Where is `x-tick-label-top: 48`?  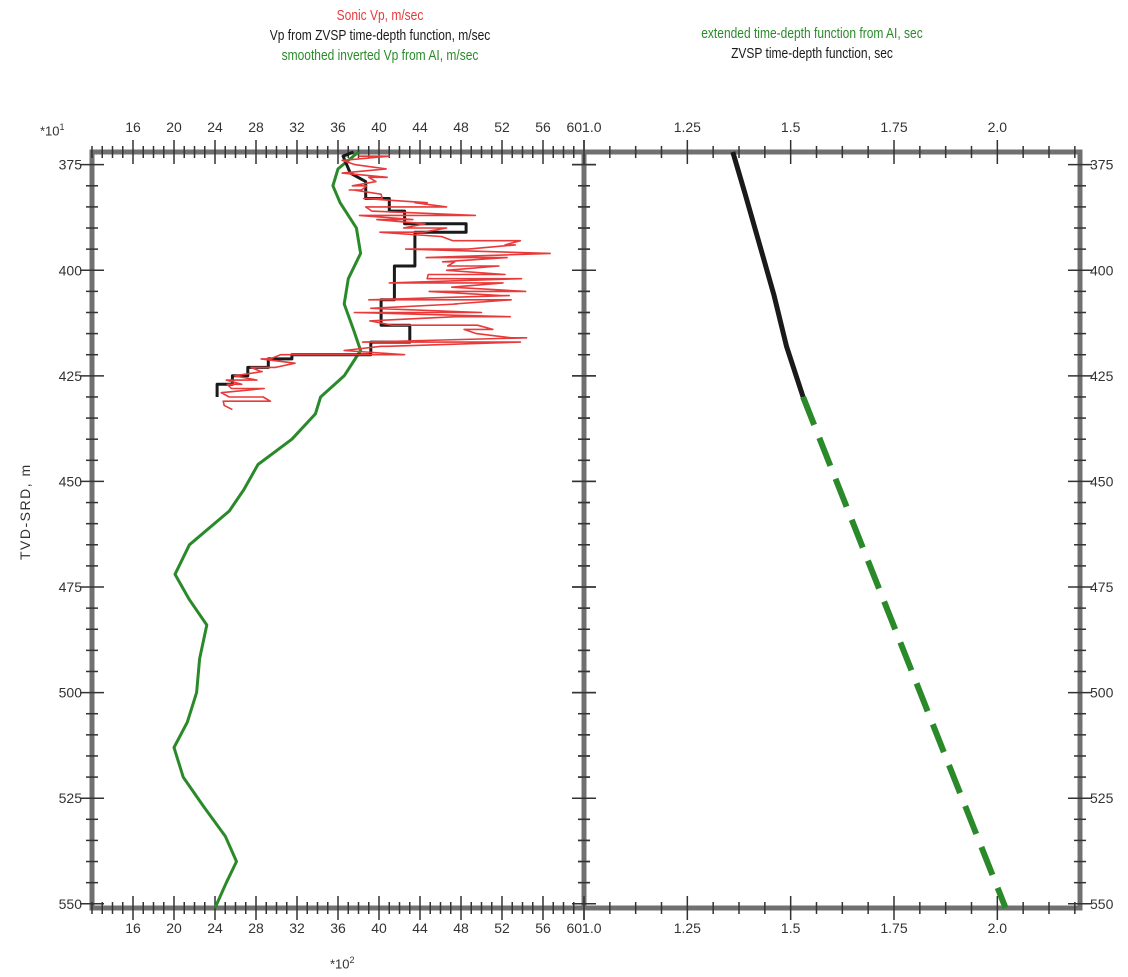
x-tick-label-top: 48 is located at coordinates (461, 127).